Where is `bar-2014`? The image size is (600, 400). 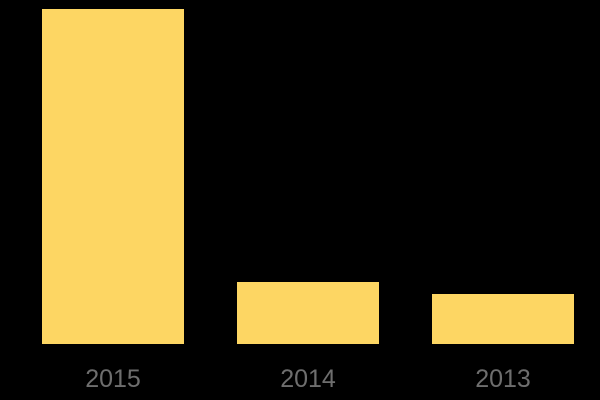 bar-2014 is located at coordinates (308, 313).